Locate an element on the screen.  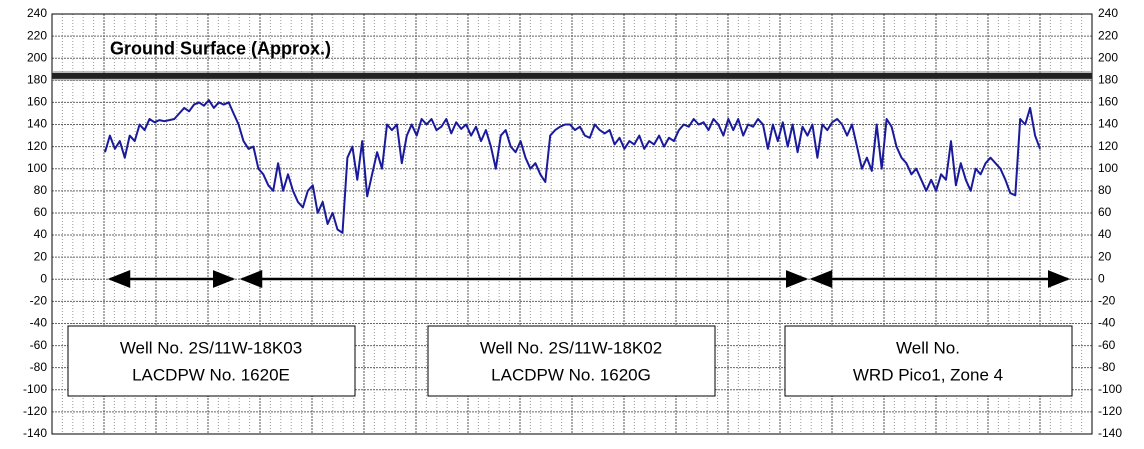
y-tick-label: 0 is located at coordinates (43, 278).